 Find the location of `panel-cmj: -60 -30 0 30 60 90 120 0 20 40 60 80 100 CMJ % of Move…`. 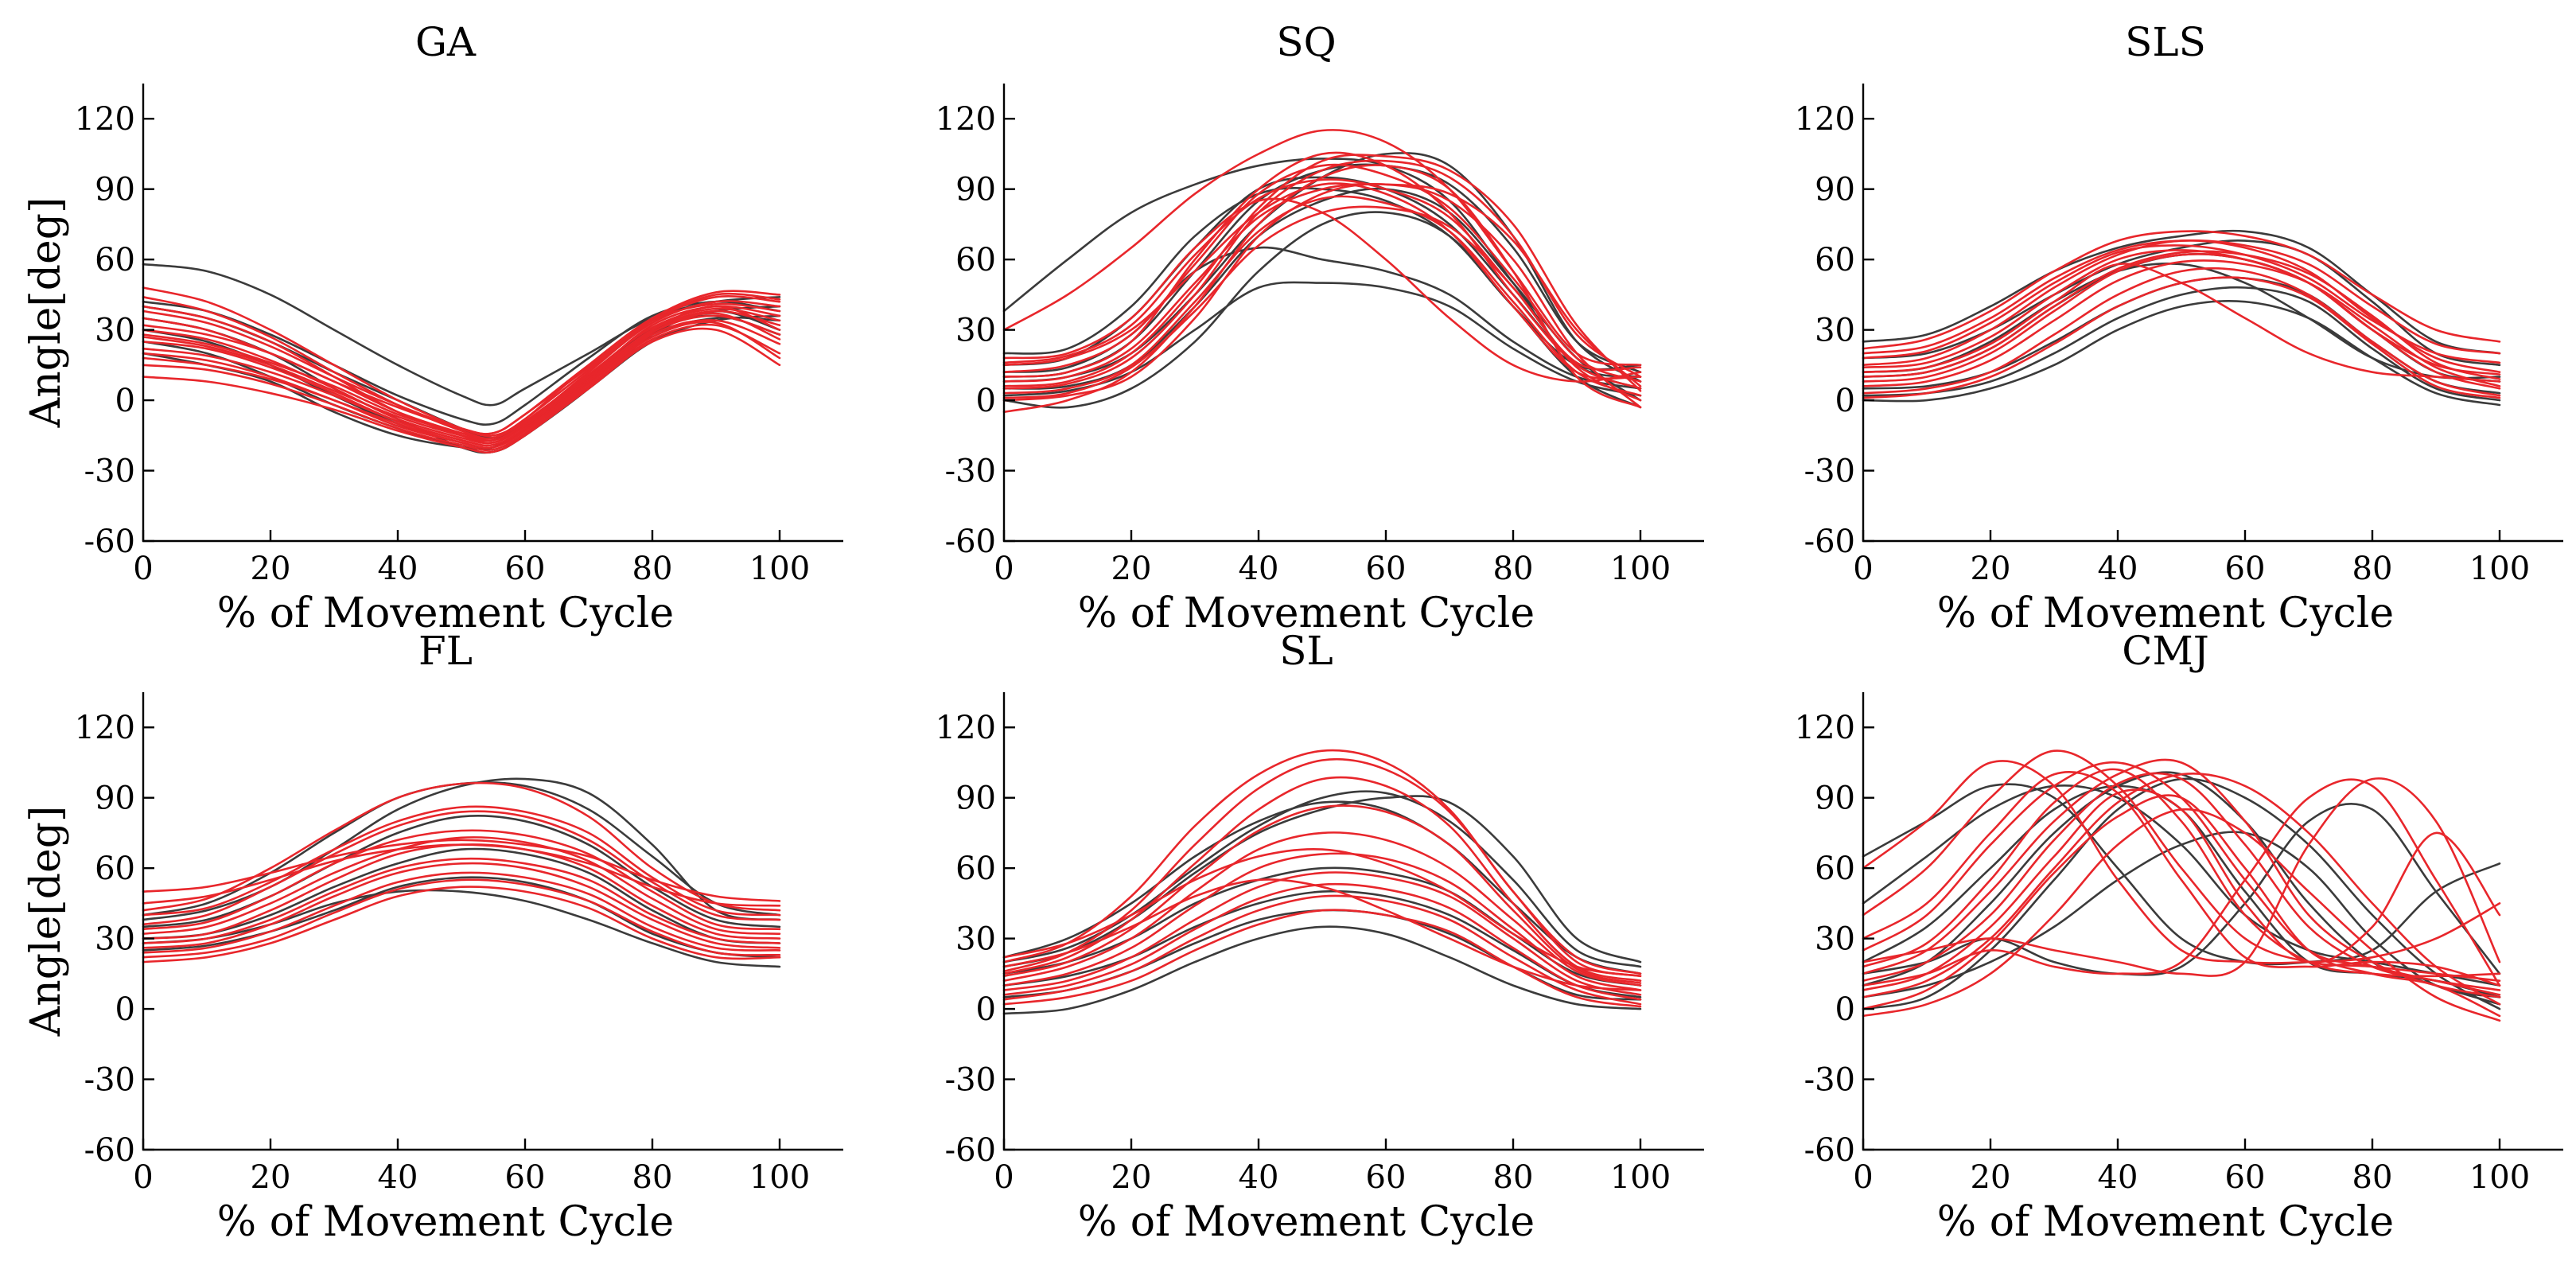

panel-cmj: -60 -30 0 30 60 90 120 0 20 40 60 80 100 CMJ % of Move… is located at coordinates (2179, 937).